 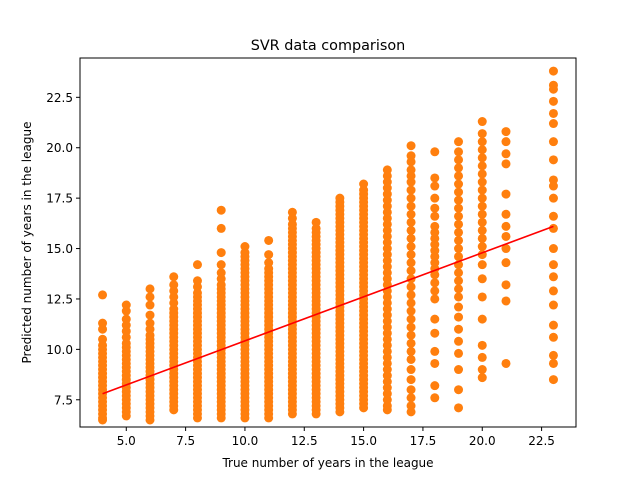 What do you see at coordinates (327, 463) in the screenshot?
I see `x-axis-label: True number of years in the league` at bounding box center [327, 463].